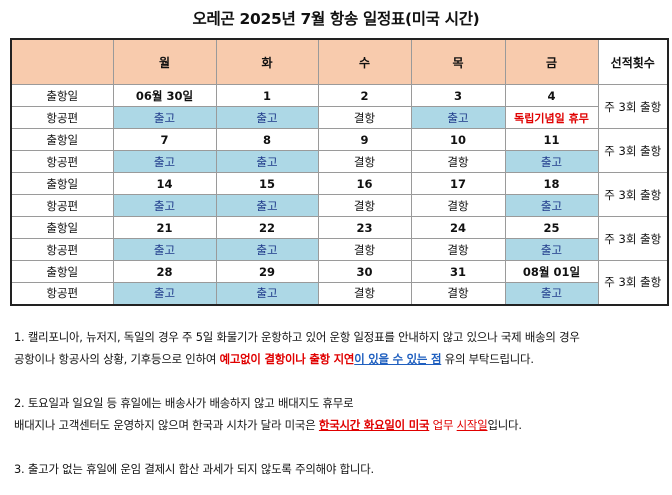 The image size is (672, 495). I want to click on date-row: 출항일 28 29 30 31 08월 01일 주 3회 출항, so click(339, 282).